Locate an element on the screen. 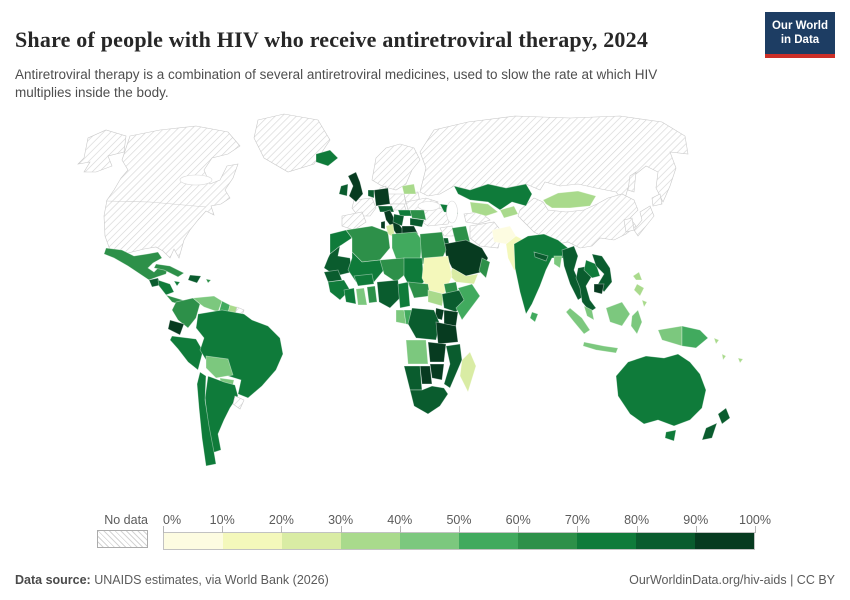 The width and height of the screenshot is (850, 600). country-iceland is located at coordinates (327, 158).